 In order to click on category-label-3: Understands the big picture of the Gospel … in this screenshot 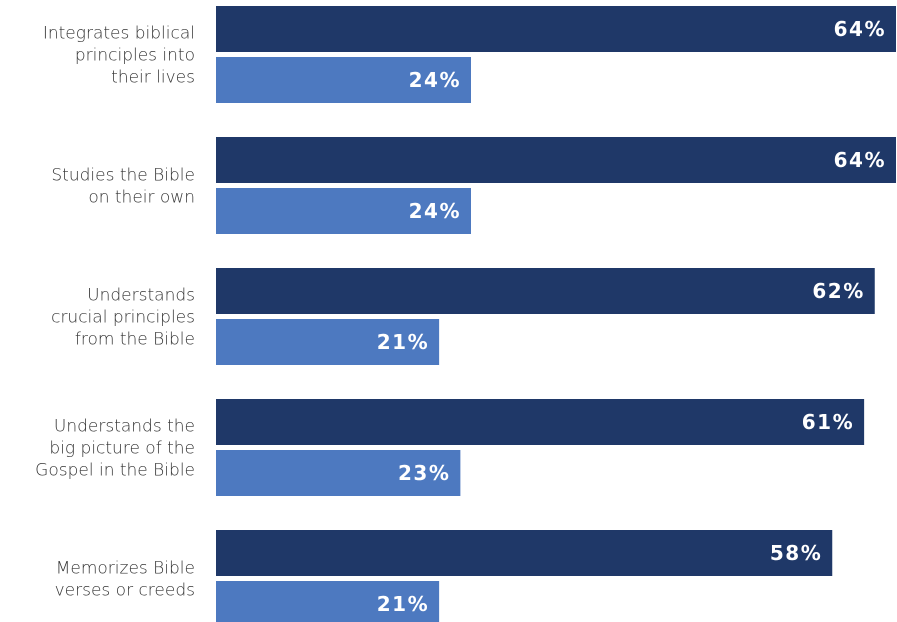, I will do `click(115, 449)`.